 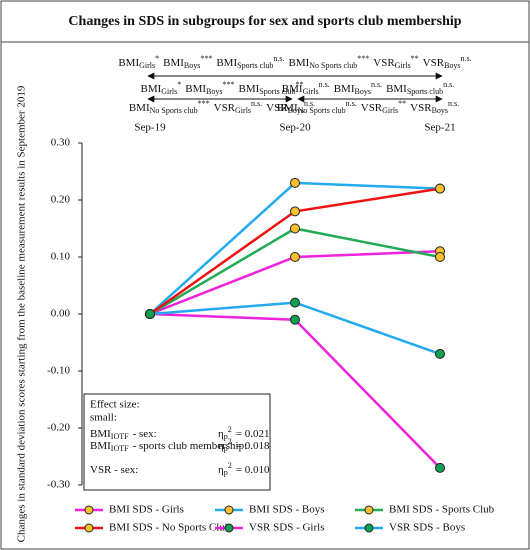 What do you see at coordinates (58, 485) in the screenshot?
I see `y-tick-label: -0.30` at bounding box center [58, 485].